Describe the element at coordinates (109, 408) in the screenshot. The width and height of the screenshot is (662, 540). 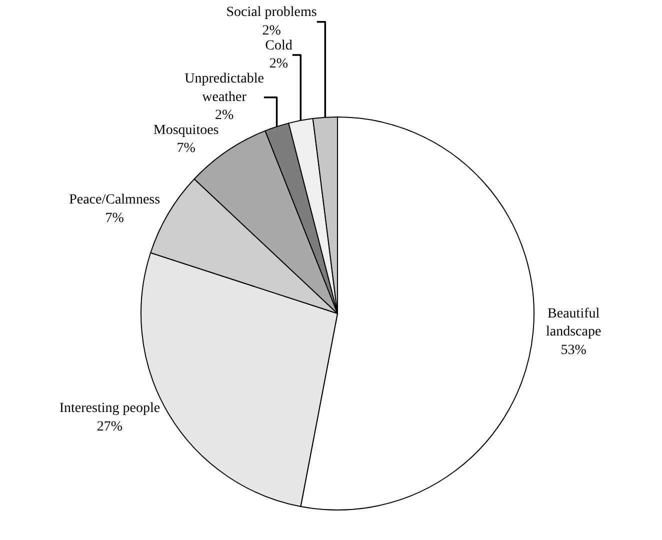
I see `slice-label: Interesting people` at that location.